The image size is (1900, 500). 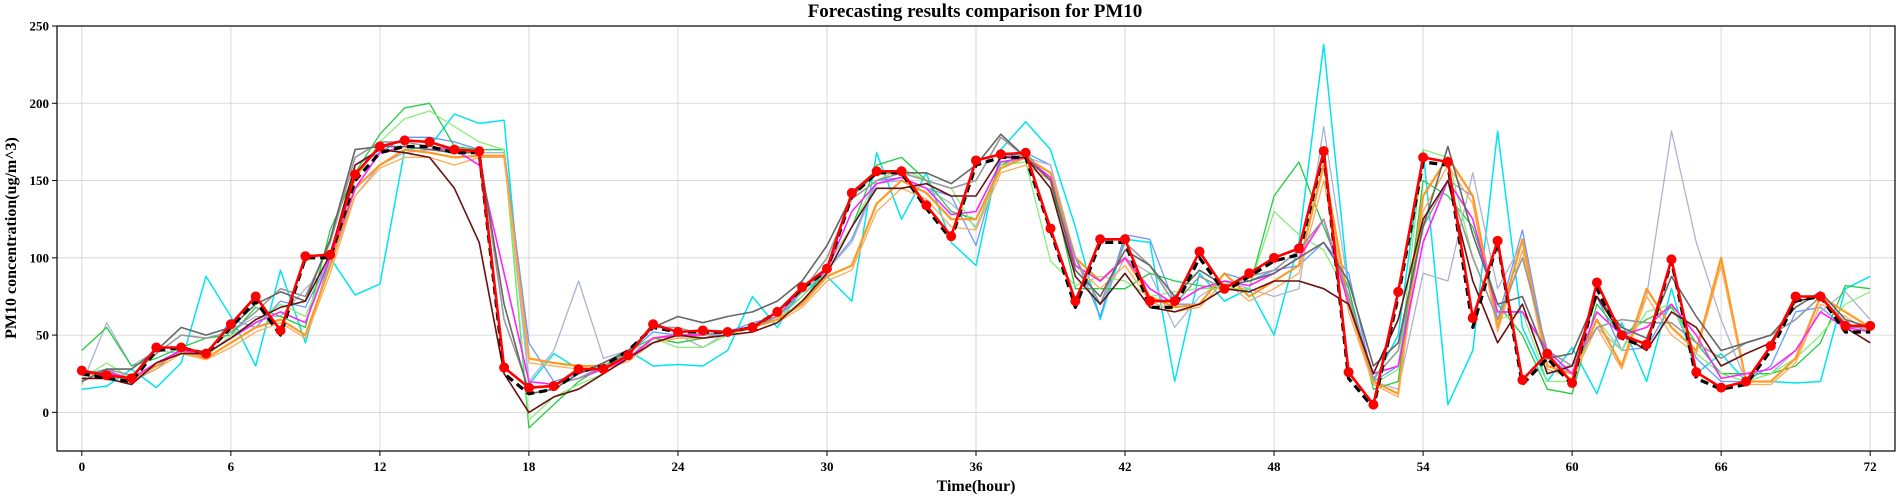 What do you see at coordinates (40, 257) in the screenshot?
I see `y-tick-label: 100` at bounding box center [40, 257].